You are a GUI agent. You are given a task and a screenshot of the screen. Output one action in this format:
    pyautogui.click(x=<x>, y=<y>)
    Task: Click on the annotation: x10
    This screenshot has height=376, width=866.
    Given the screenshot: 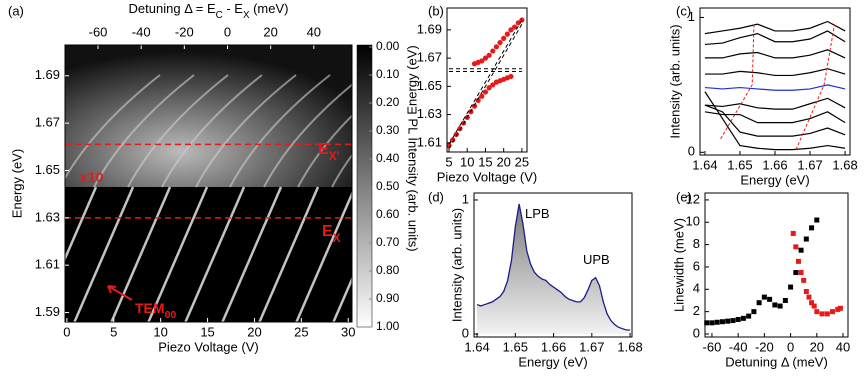 What is the action you would take?
    pyautogui.click(x=92, y=177)
    